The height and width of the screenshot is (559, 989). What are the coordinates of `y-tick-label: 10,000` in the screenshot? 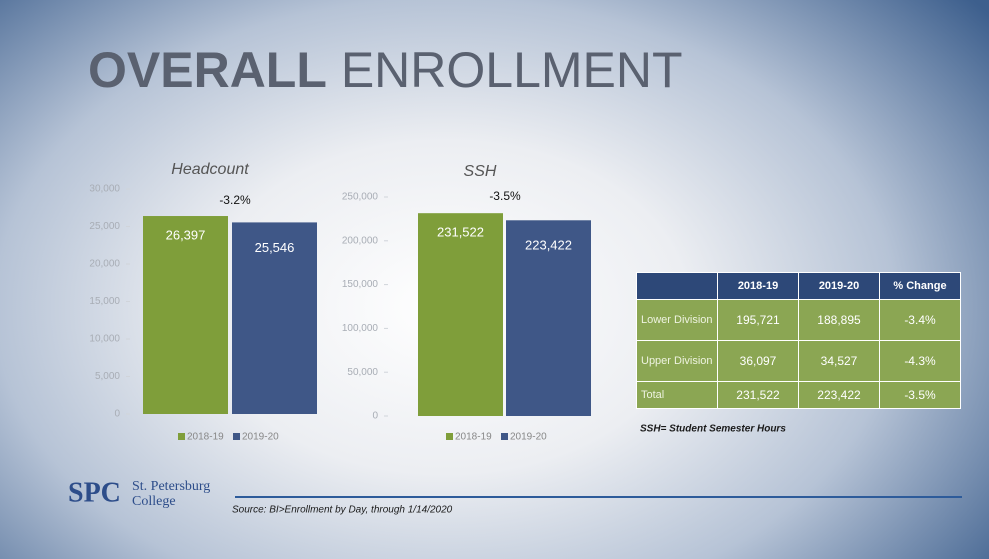 It's located at (104, 339).